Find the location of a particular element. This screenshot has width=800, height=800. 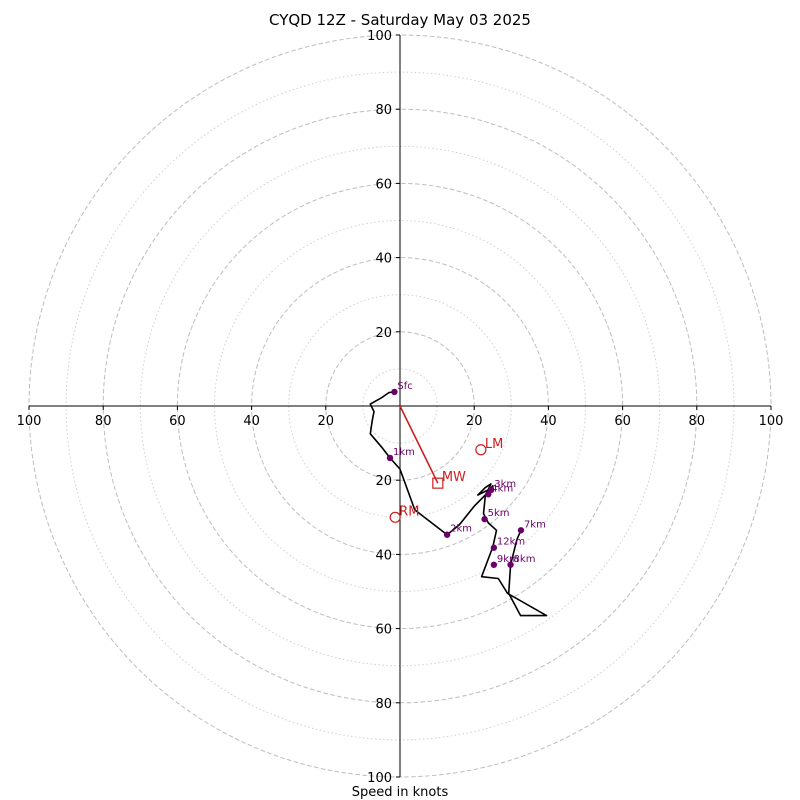

storm-motion-label: LM is located at coordinates (494, 444).